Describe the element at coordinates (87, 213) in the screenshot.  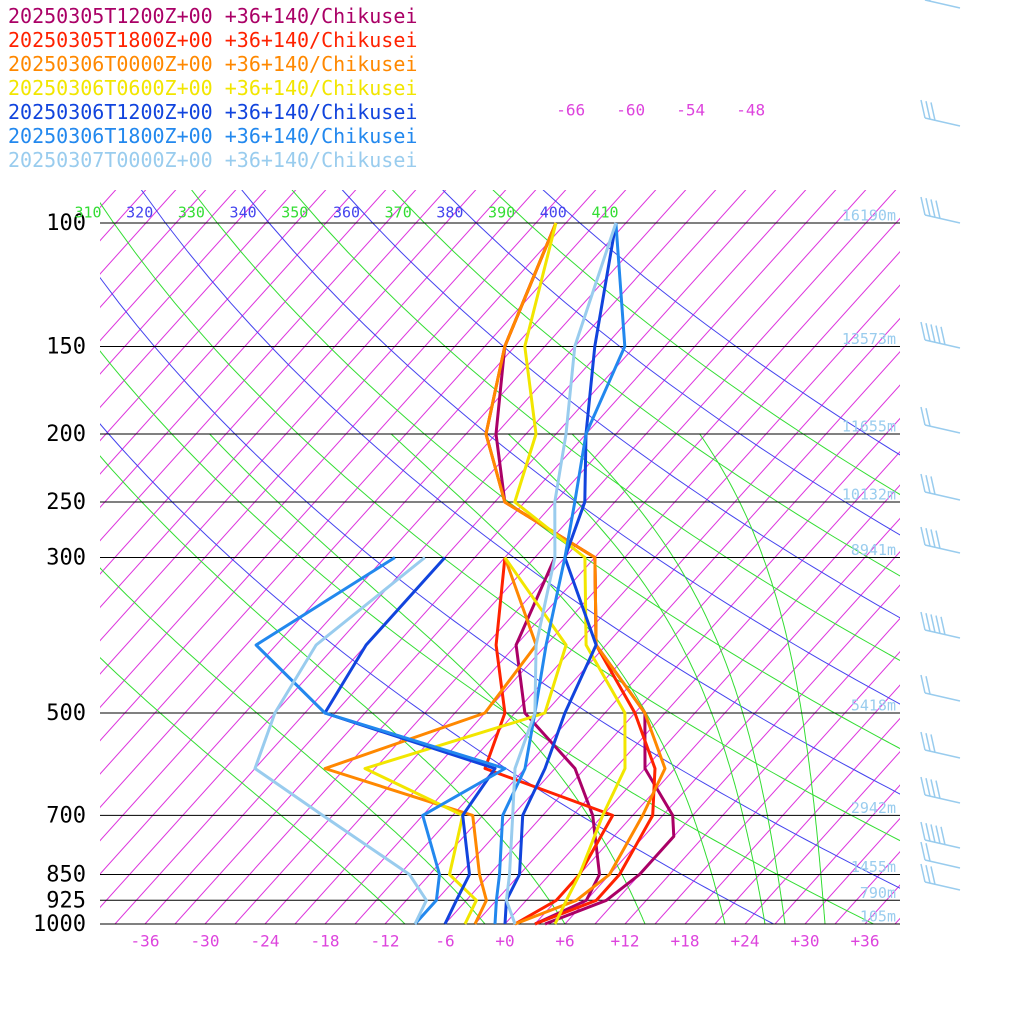
I see `theta-label: 310` at that location.